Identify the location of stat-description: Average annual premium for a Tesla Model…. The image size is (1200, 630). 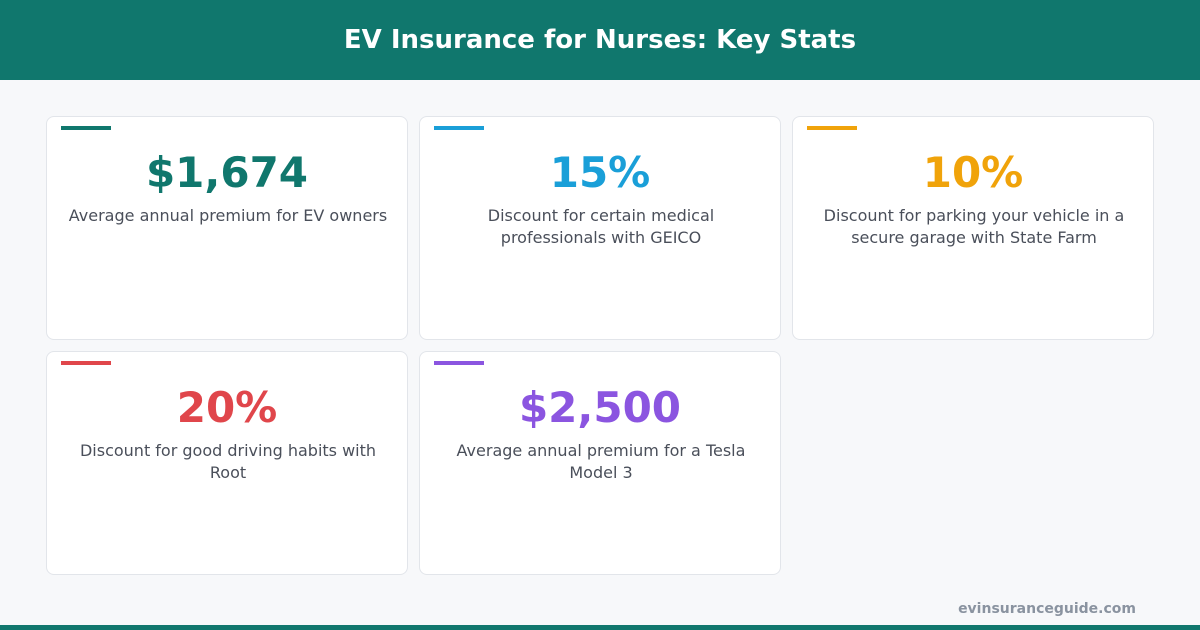
(601, 461).